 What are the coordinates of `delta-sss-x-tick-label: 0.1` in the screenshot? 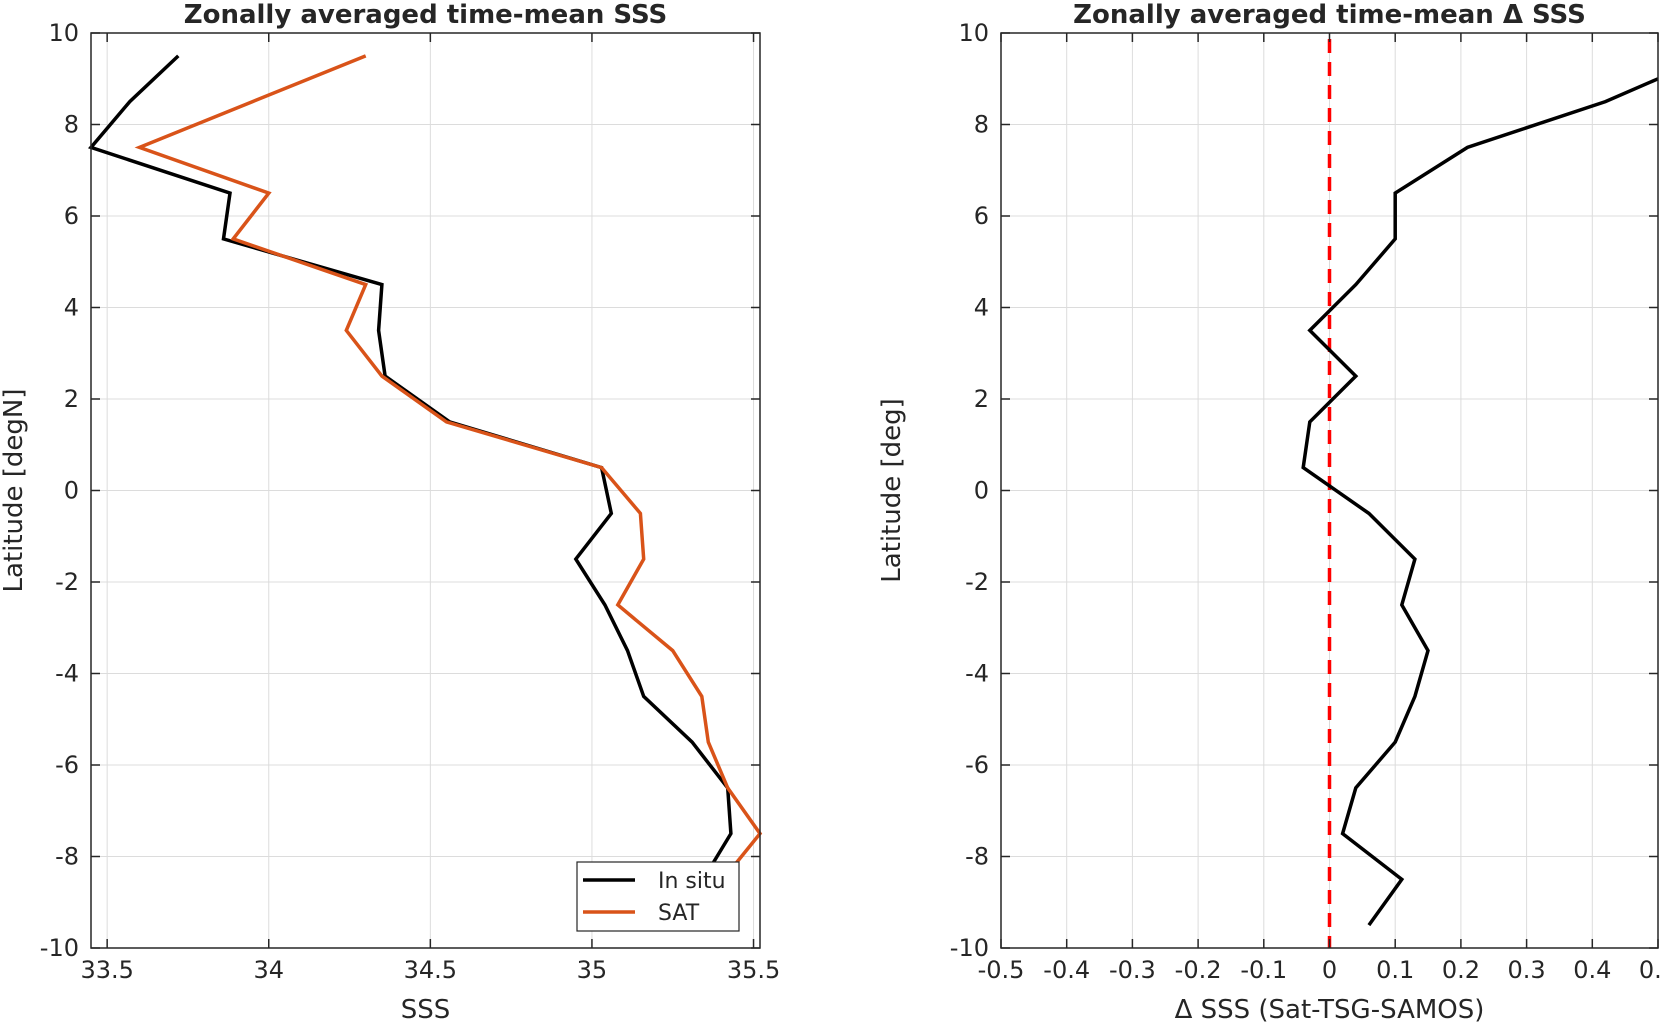 It's located at (1395, 970).